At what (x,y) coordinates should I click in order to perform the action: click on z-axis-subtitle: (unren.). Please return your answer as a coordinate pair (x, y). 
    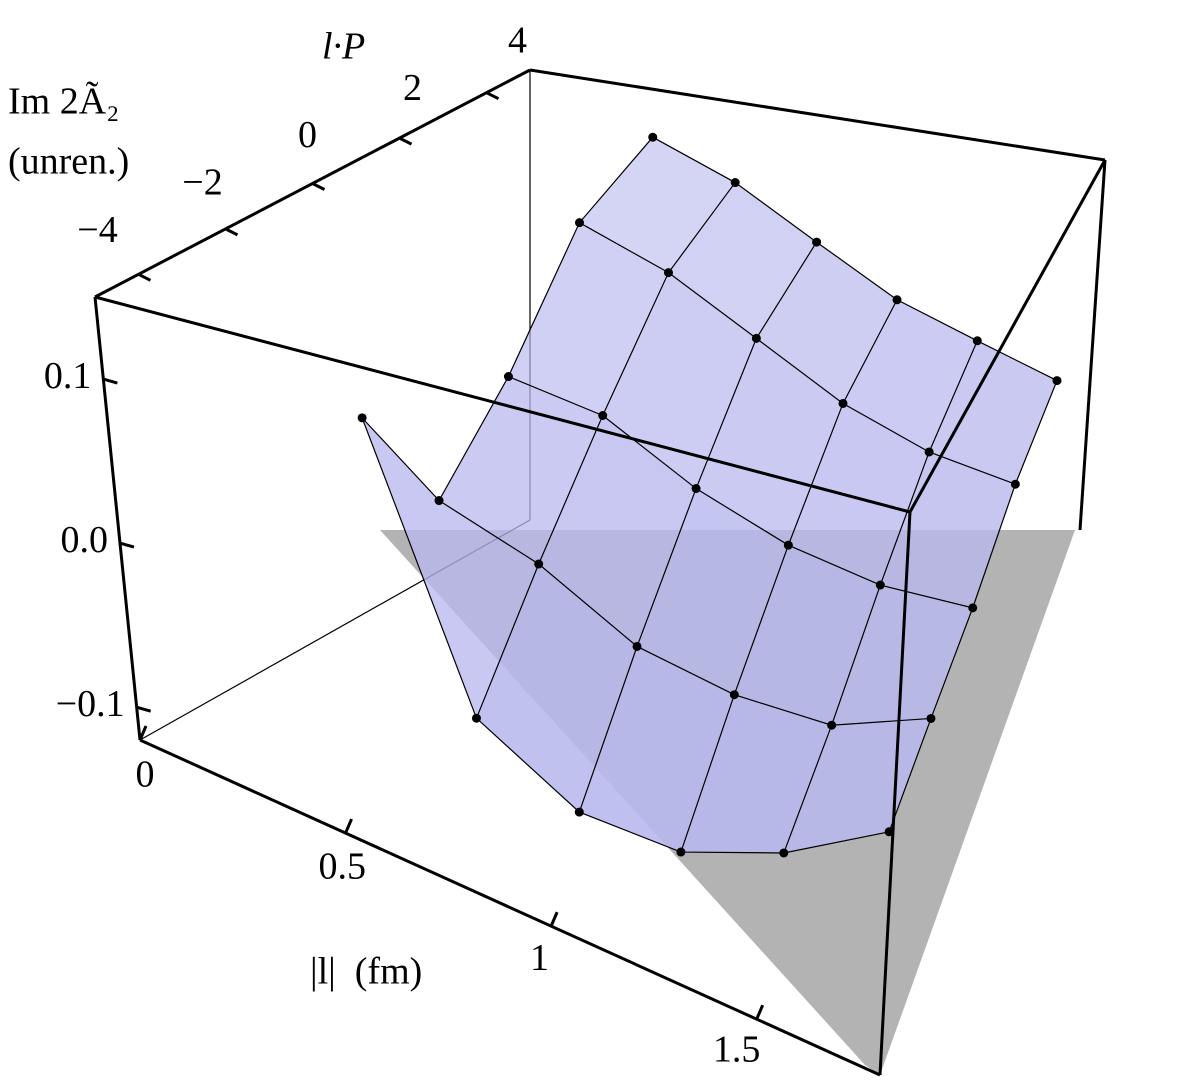
    Looking at the image, I should click on (68, 162).